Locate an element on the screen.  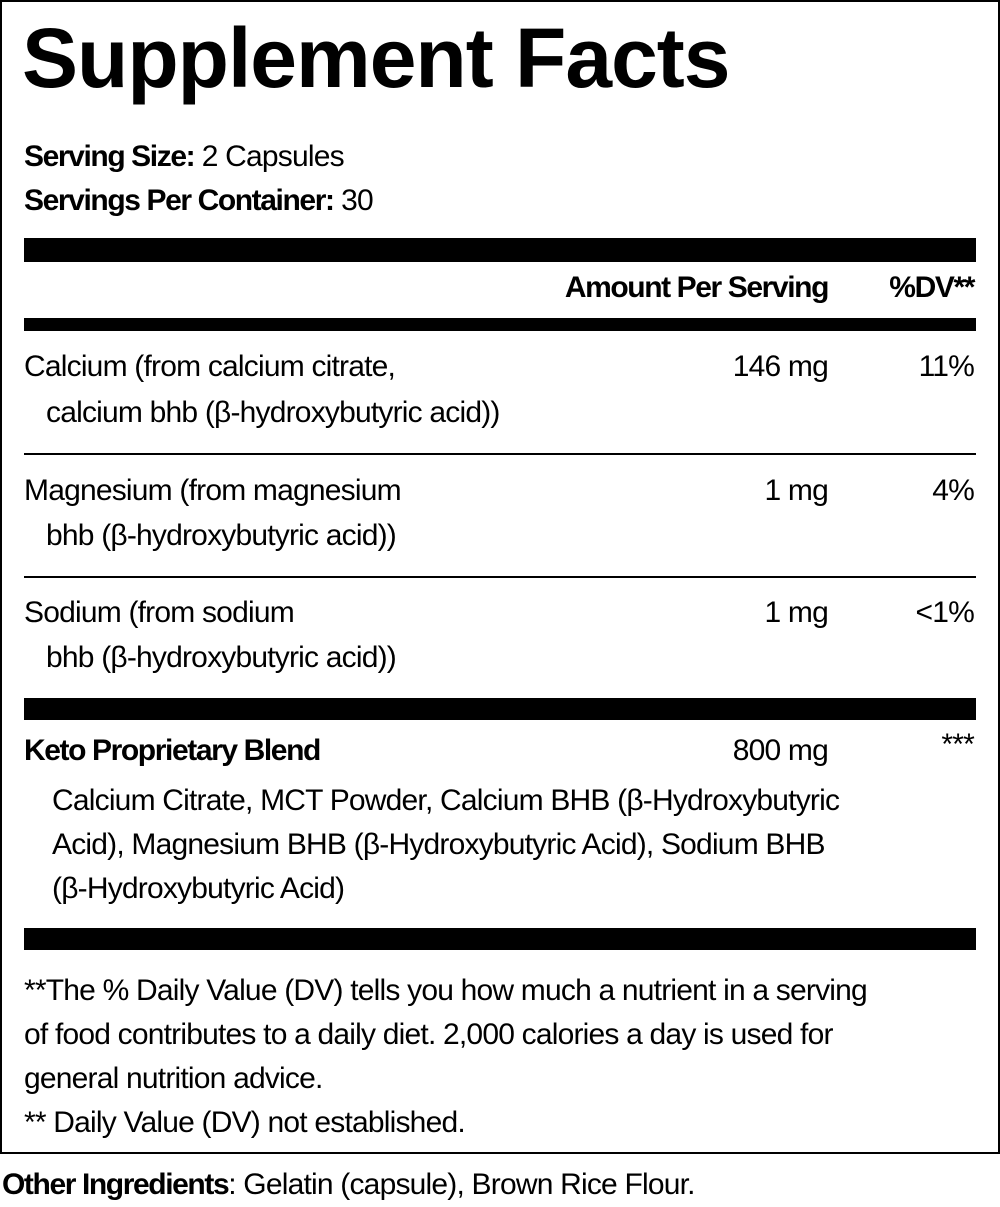
other-ingredients-value: : Gelatin (capsule), Brown Rice Flour. is located at coordinates (461, 1184).